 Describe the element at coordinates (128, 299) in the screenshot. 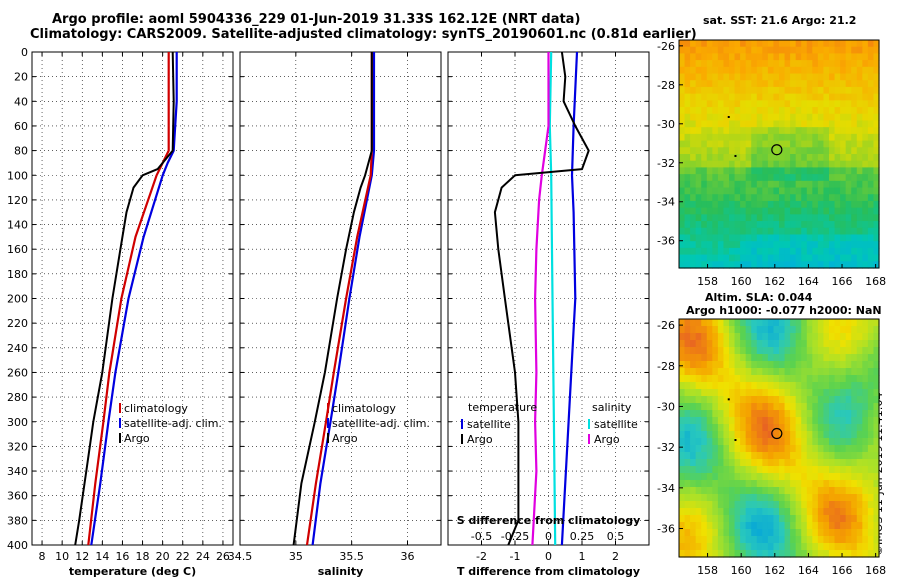

I see `temperature-line-climatology` at that location.